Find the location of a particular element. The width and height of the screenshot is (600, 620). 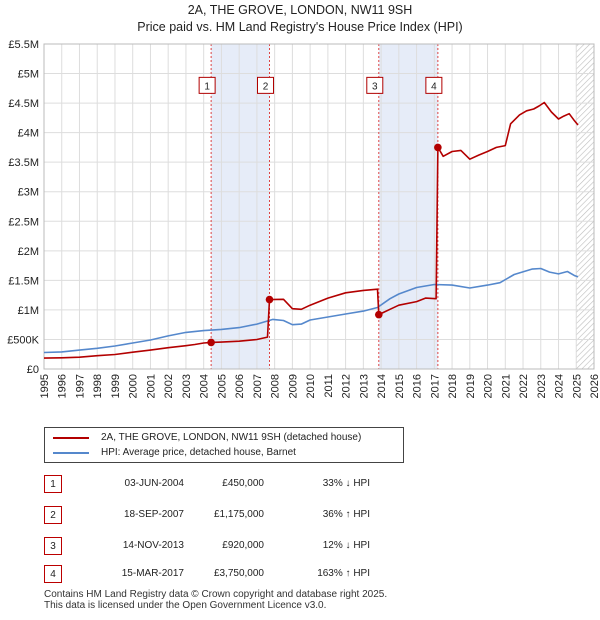

transaction-date: 15-MAR-2017 is located at coordinates (152, 573).